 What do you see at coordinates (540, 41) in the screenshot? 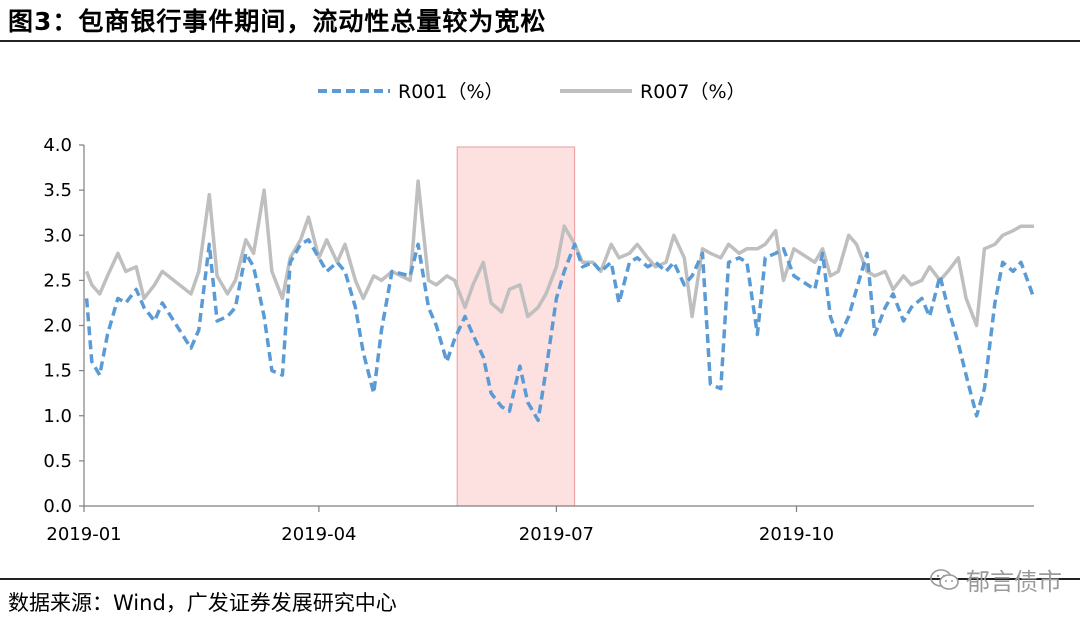
I see `top-rule` at bounding box center [540, 41].